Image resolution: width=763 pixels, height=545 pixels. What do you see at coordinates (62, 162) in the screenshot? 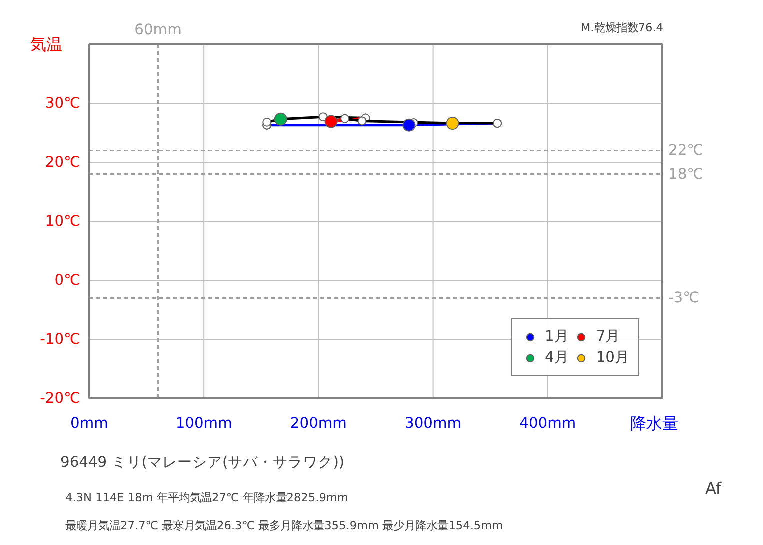
I see `y-tick-label: 20℃` at bounding box center [62, 162].